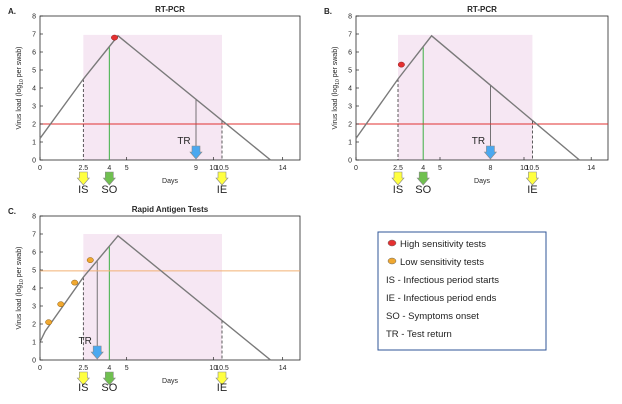  I want to click on legend-frame, so click(462, 291).